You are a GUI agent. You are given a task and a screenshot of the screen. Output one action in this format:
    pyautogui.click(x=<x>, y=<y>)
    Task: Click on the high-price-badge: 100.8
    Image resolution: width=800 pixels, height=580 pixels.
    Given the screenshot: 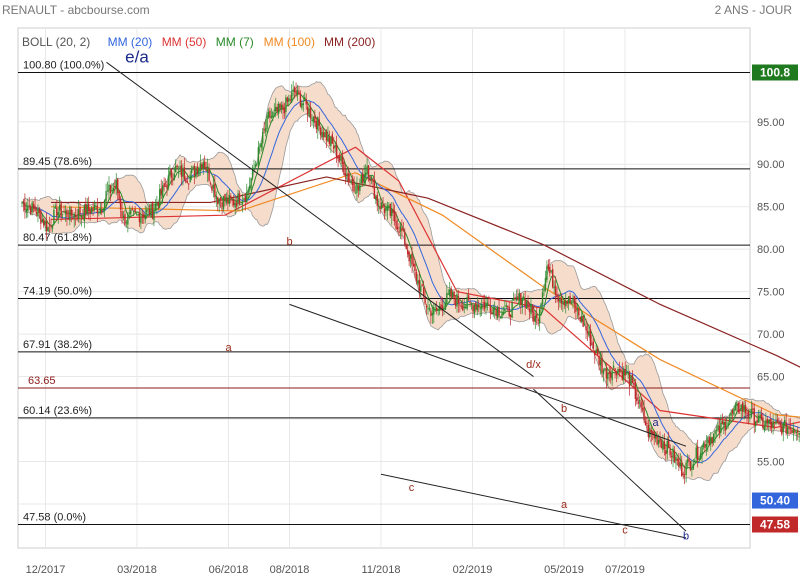 What is the action you would take?
    pyautogui.click(x=775, y=73)
    